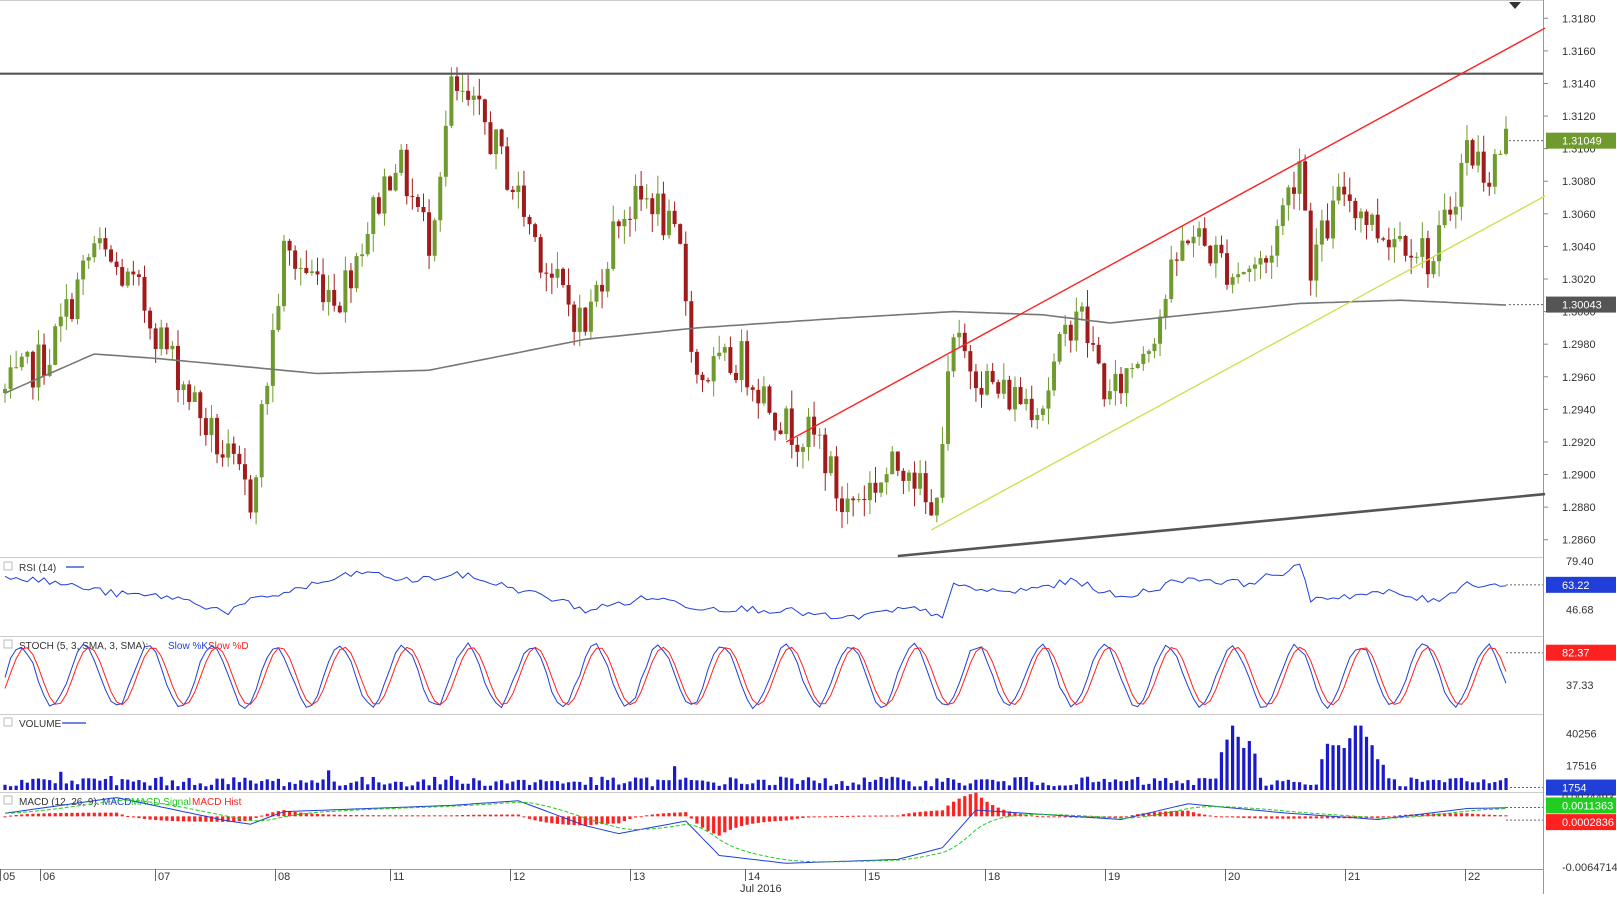  I want to click on volume-pane: VOLUME, so click(773, 753).